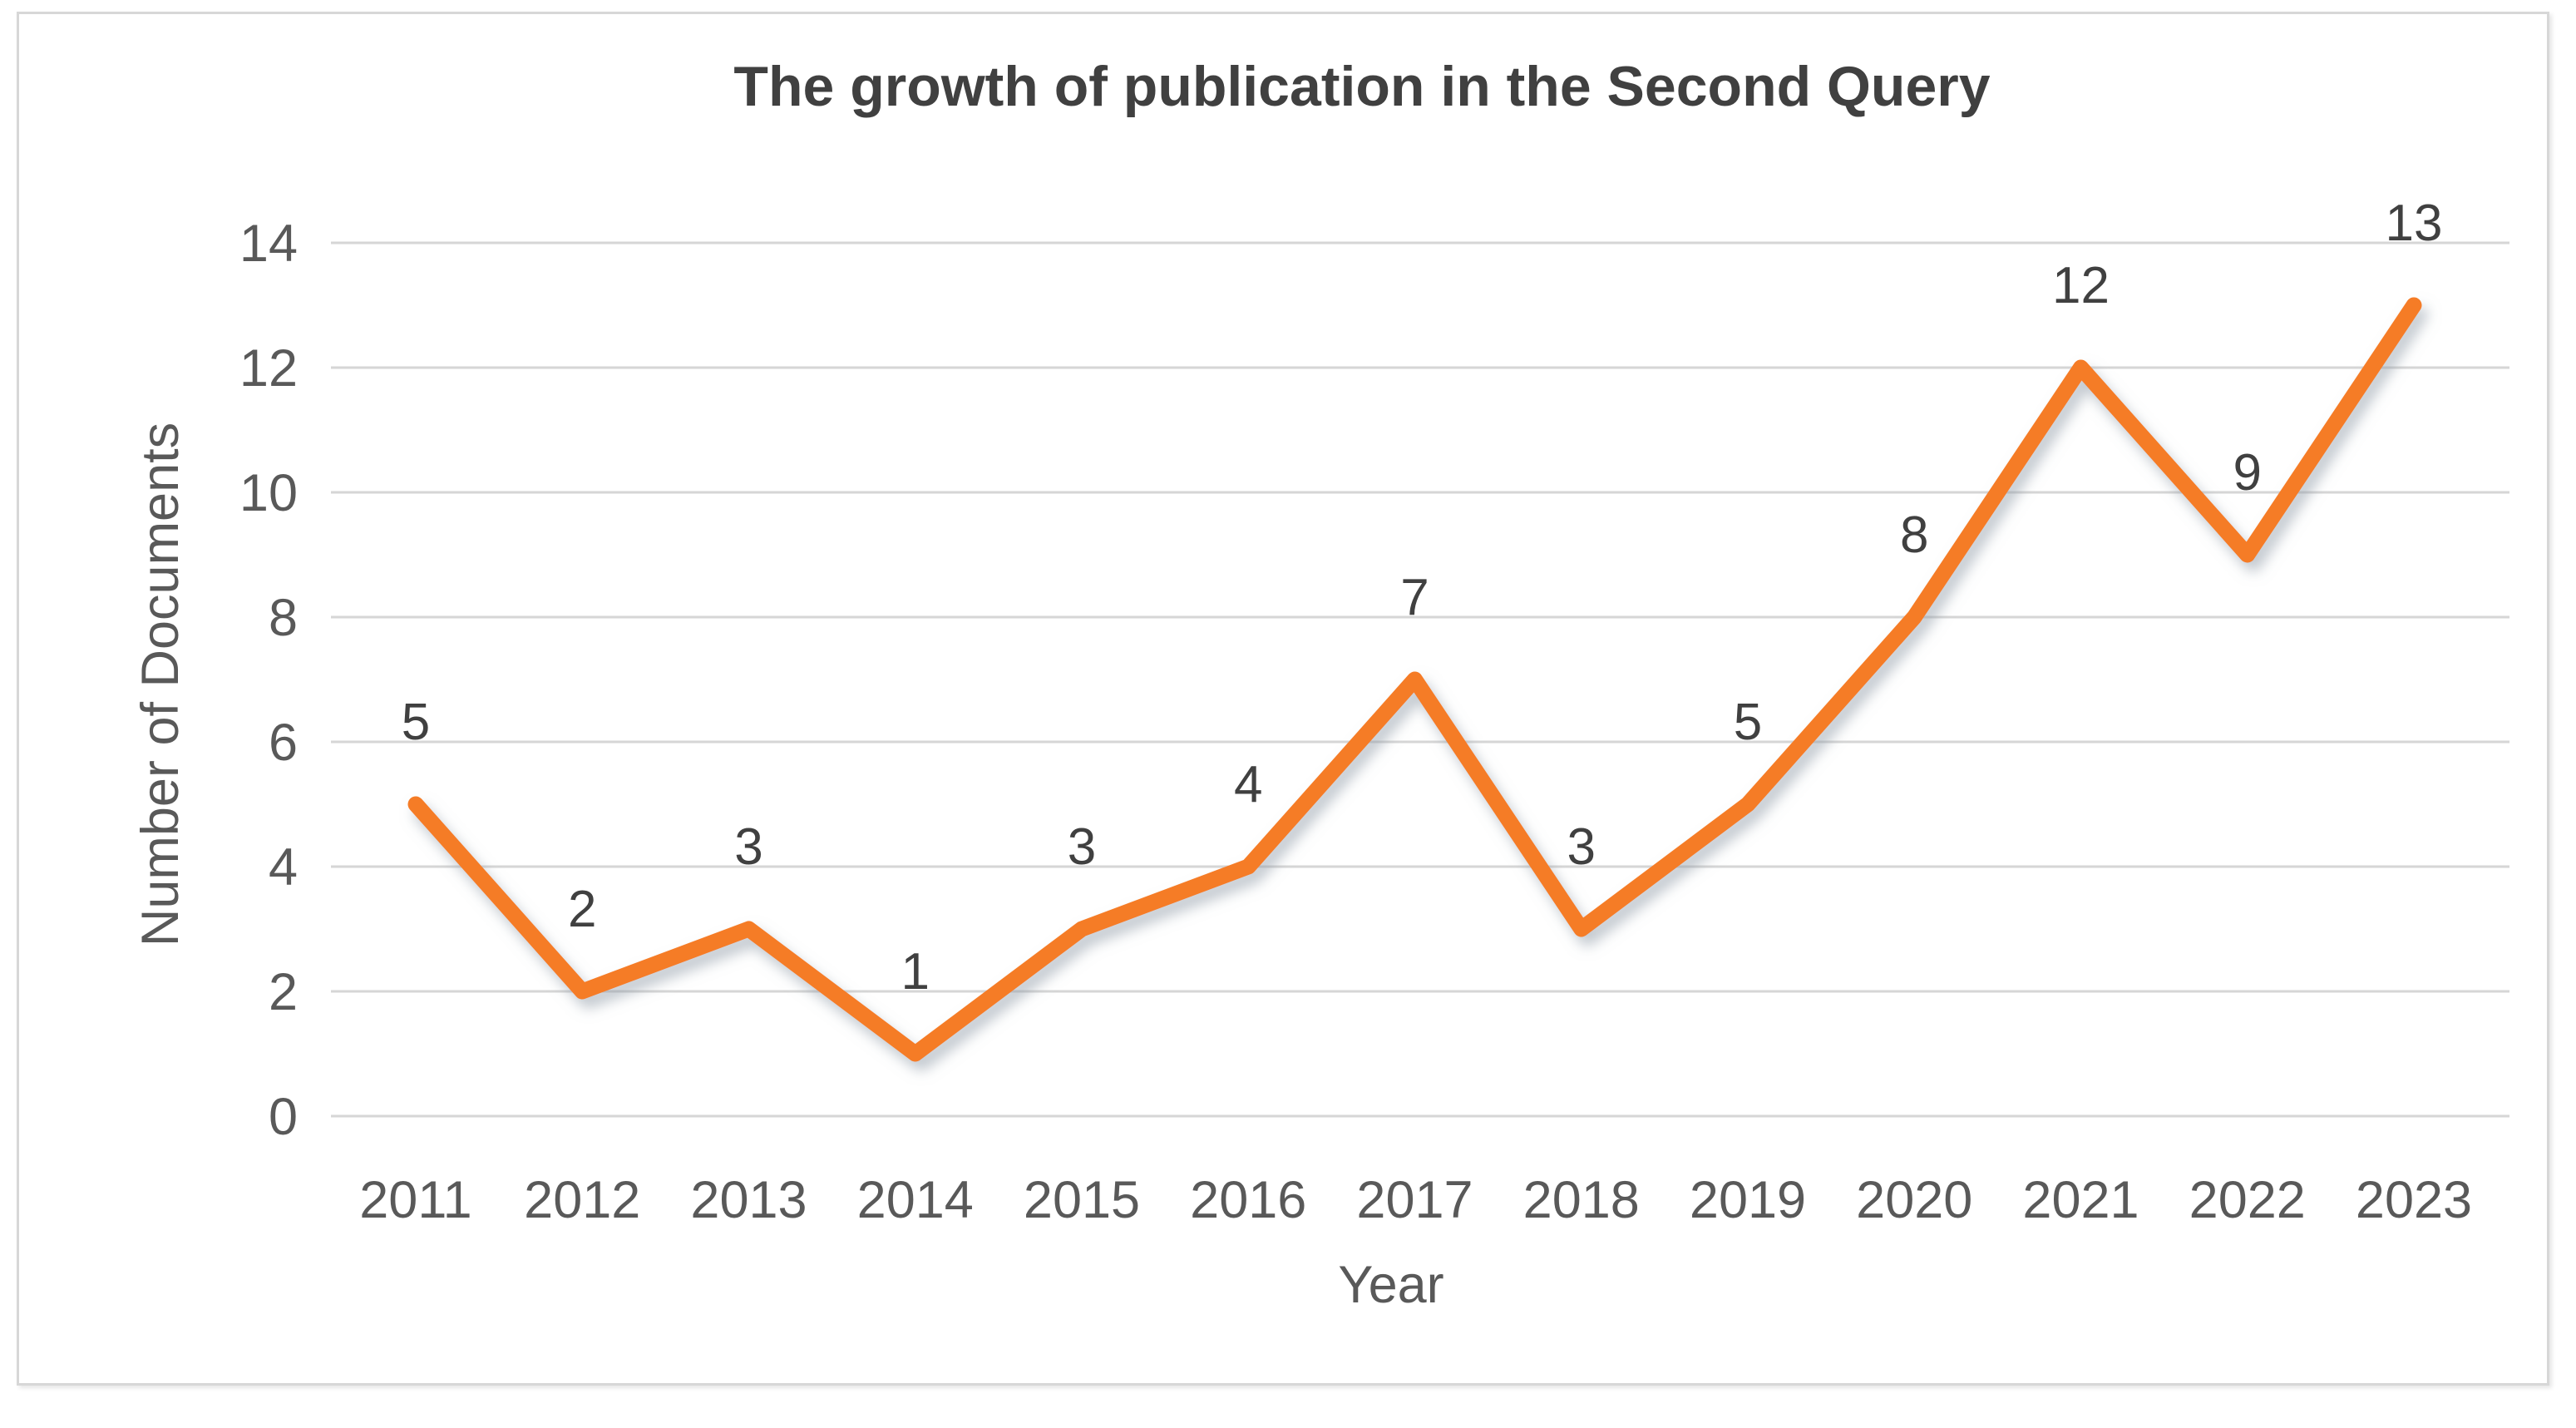  I want to click on x-tick-label: 2020, so click(1914, 1200).